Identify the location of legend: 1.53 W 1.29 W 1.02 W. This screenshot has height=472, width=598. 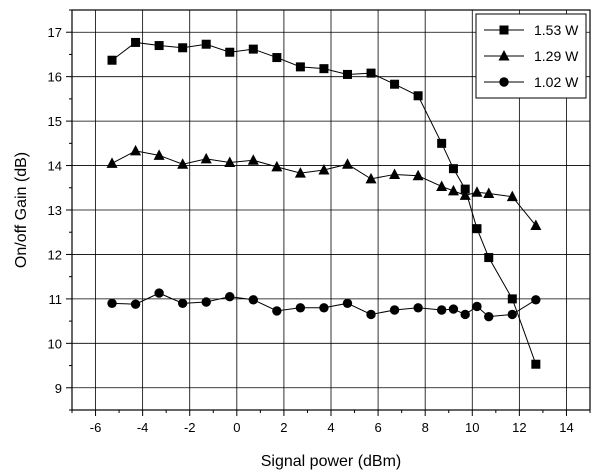
(531, 56).